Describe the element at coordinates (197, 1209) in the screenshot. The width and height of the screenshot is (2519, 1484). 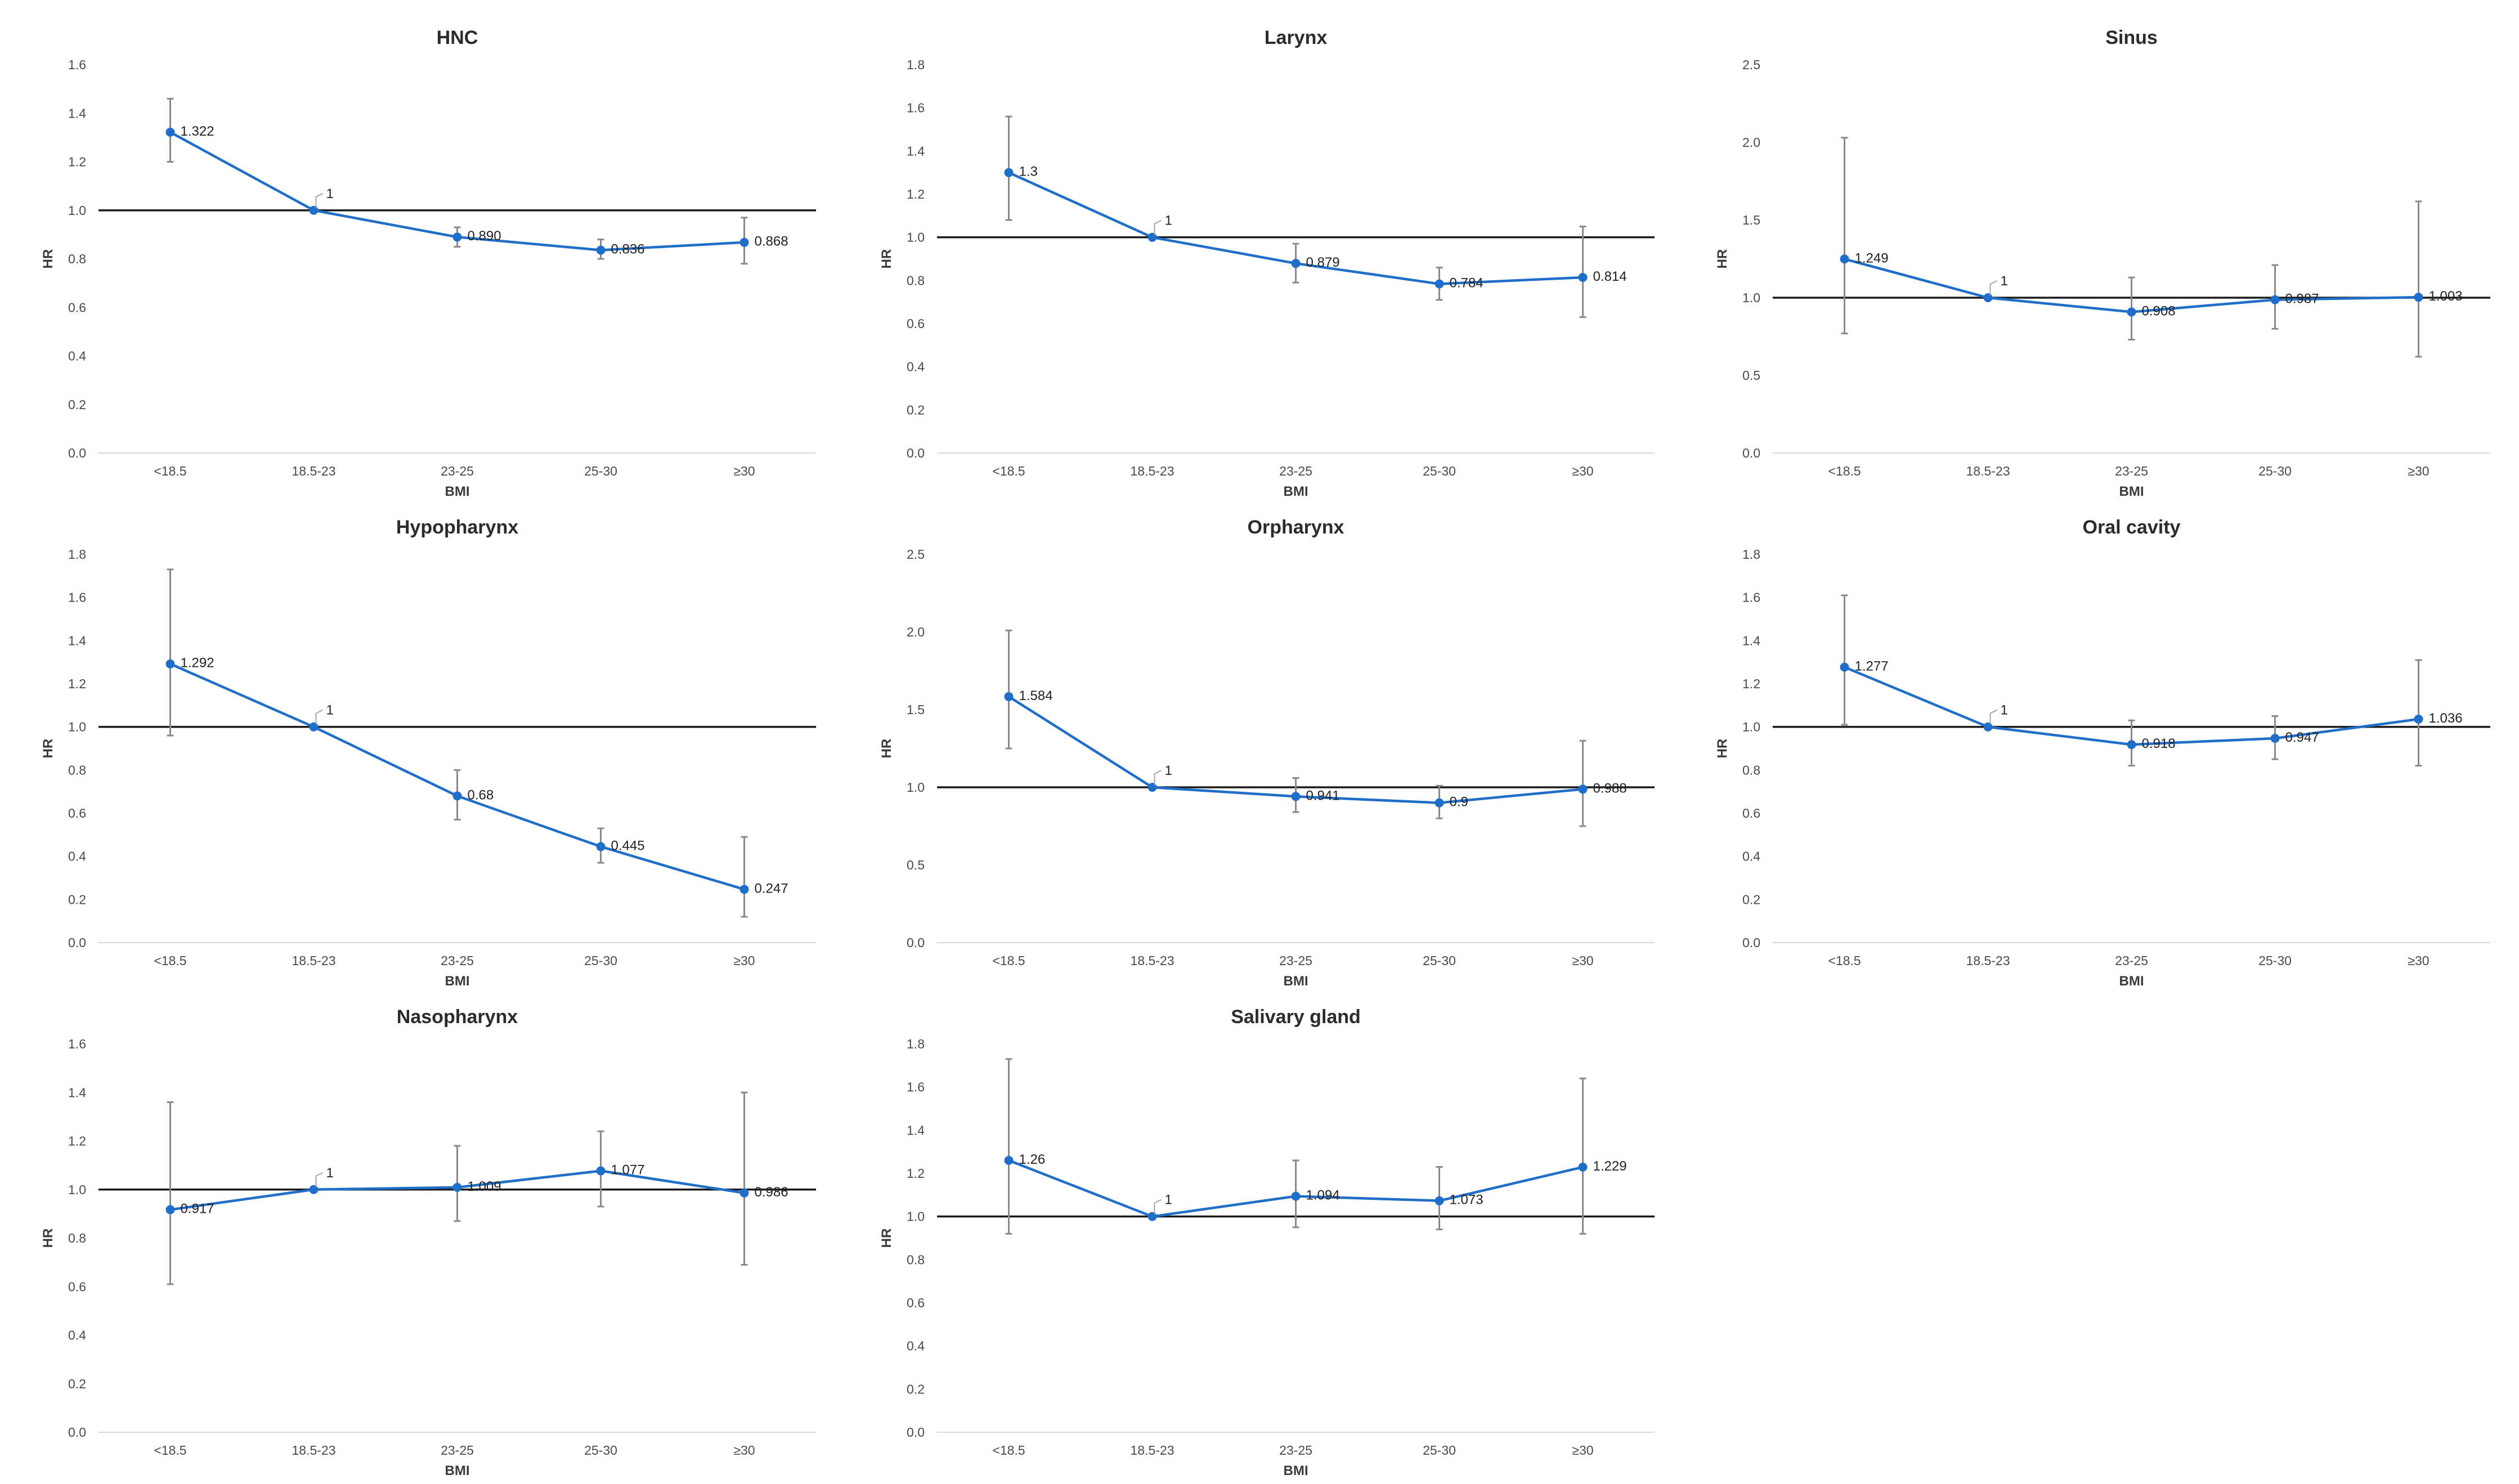
I see `data-label: 0.917` at that location.